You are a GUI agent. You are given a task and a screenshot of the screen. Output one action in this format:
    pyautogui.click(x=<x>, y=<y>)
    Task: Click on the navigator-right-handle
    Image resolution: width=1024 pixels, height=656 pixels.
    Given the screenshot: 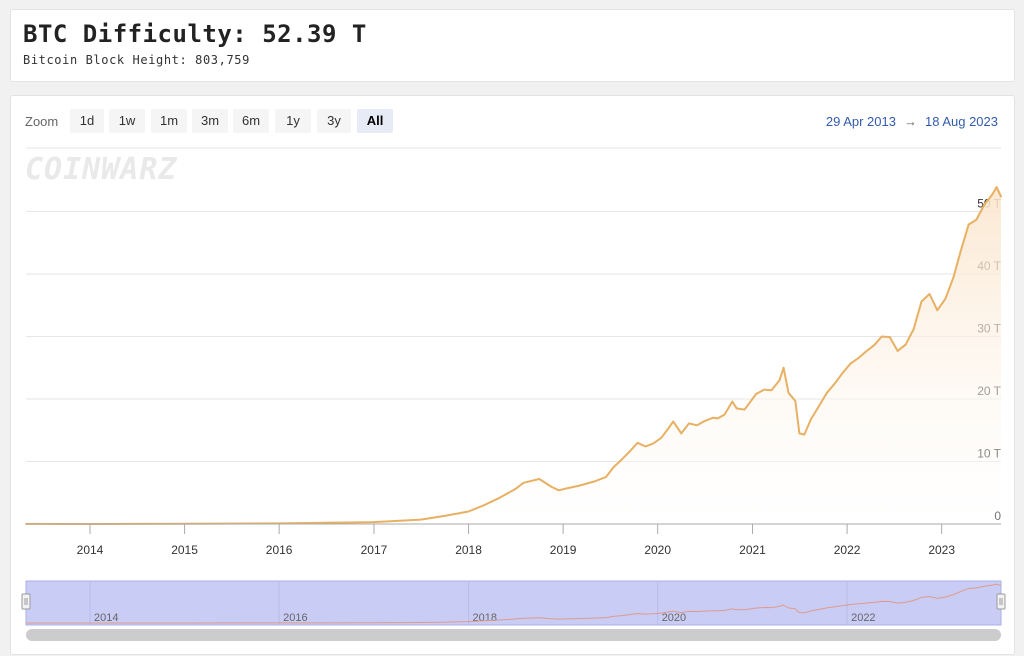 What is the action you would take?
    pyautogui.click(x=1001, y=601)
    